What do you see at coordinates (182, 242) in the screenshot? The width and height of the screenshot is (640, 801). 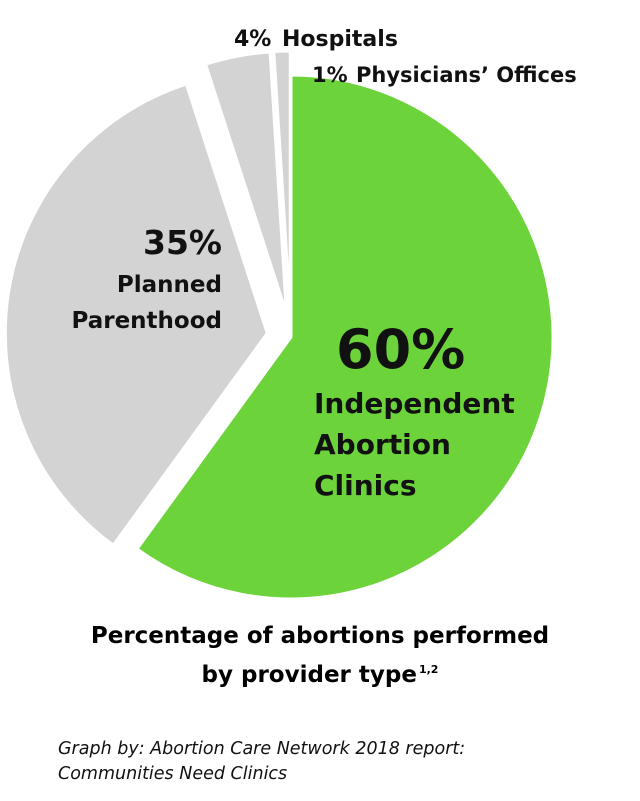 I see `slice-percent-label: 35%` at bounding box center [182, 242].